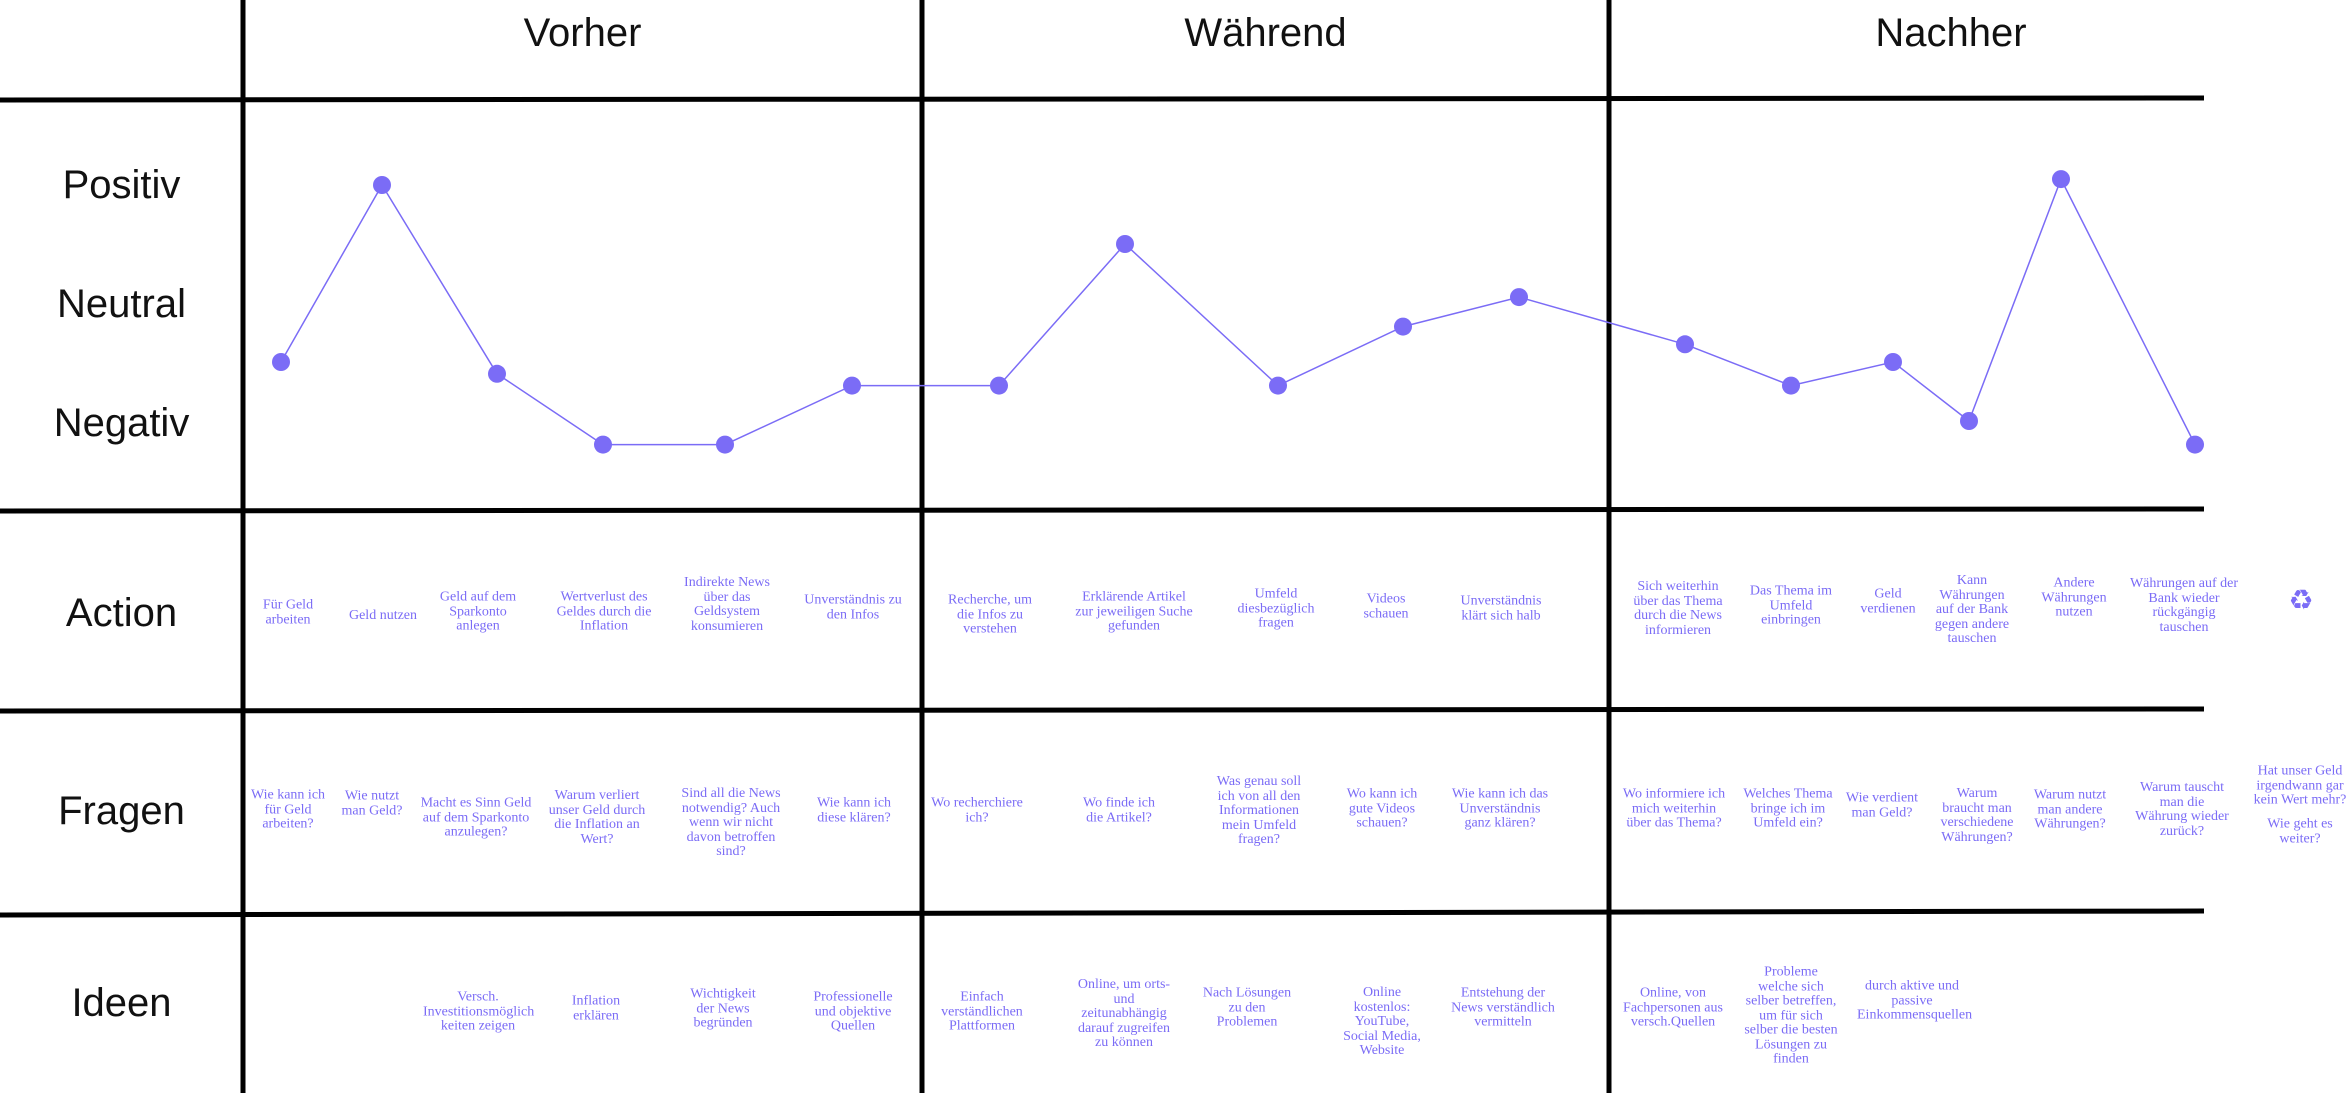 Image resolution: width=2349 pixels, height=1093 pixels. I want to click on action-note: Geld nutzen, so click(383, 615).